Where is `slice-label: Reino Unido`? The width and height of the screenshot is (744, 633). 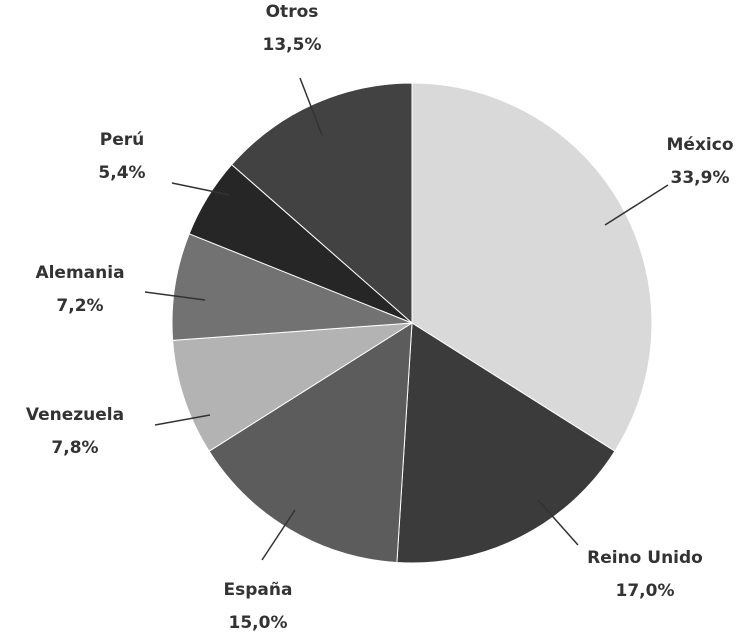
slice-label: Reino Unido is located at coordinates (645, 558).